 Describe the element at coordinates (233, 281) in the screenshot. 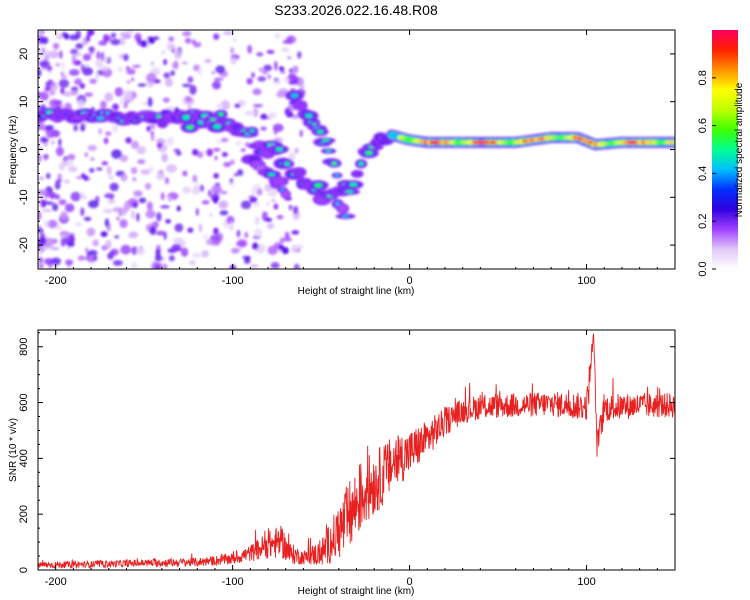

I see `spectrogram-x-tick-label: -100` at that location.